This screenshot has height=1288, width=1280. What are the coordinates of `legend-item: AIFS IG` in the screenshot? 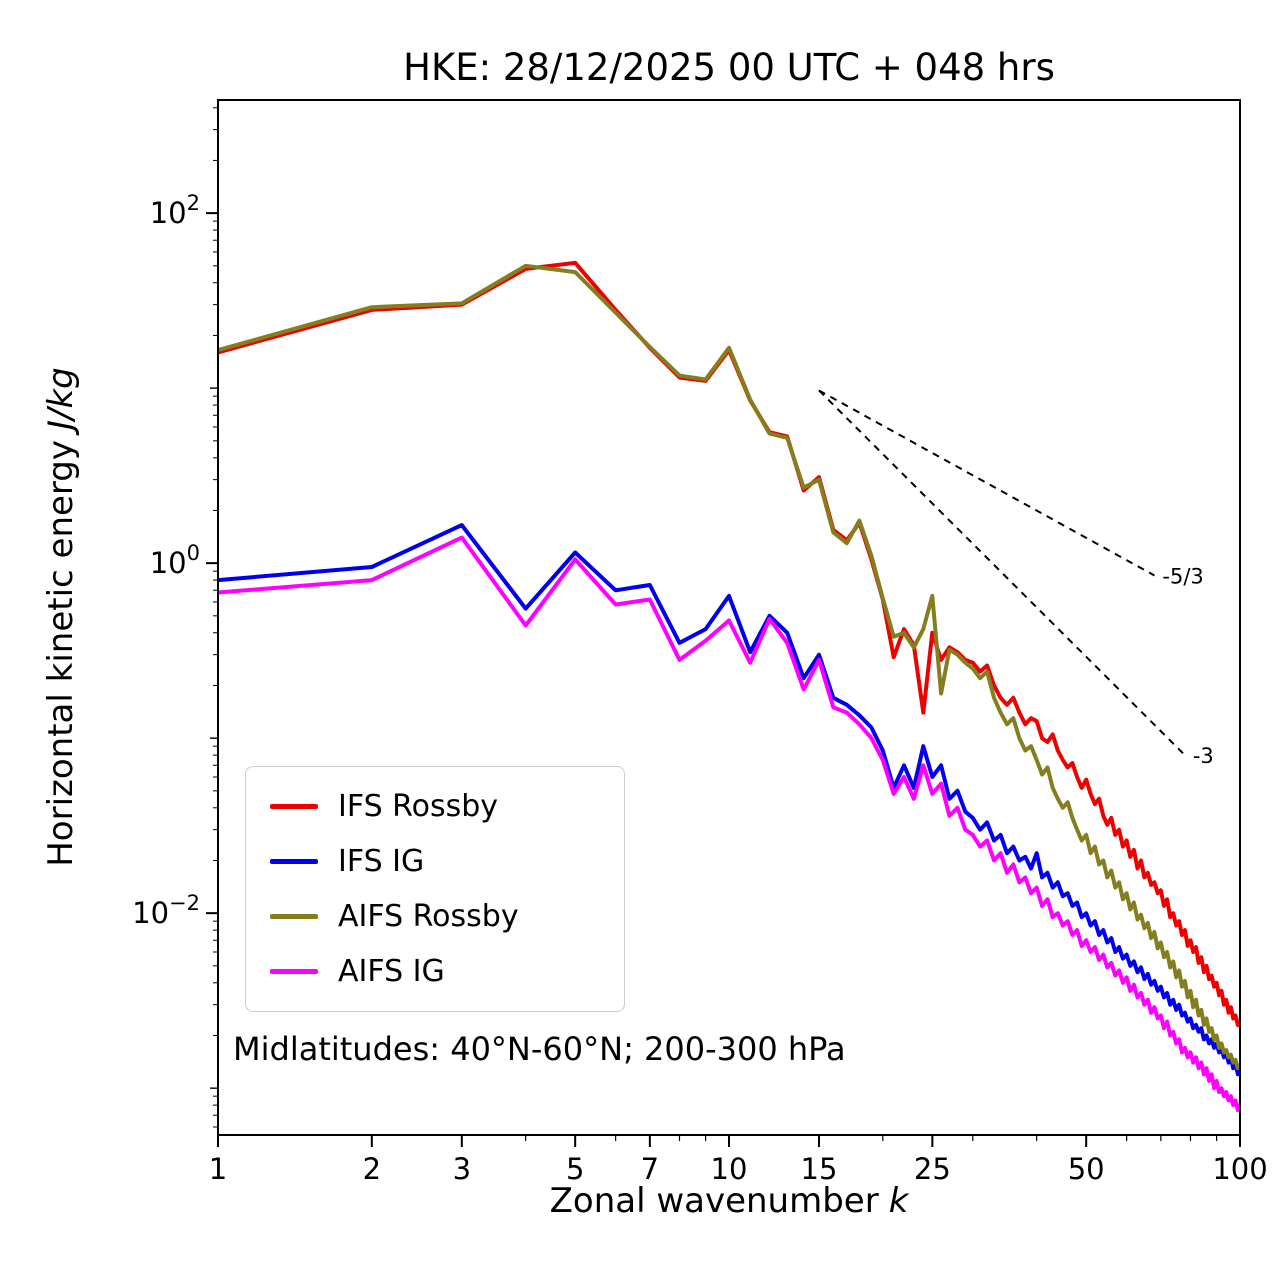 It's located at (435, 971).